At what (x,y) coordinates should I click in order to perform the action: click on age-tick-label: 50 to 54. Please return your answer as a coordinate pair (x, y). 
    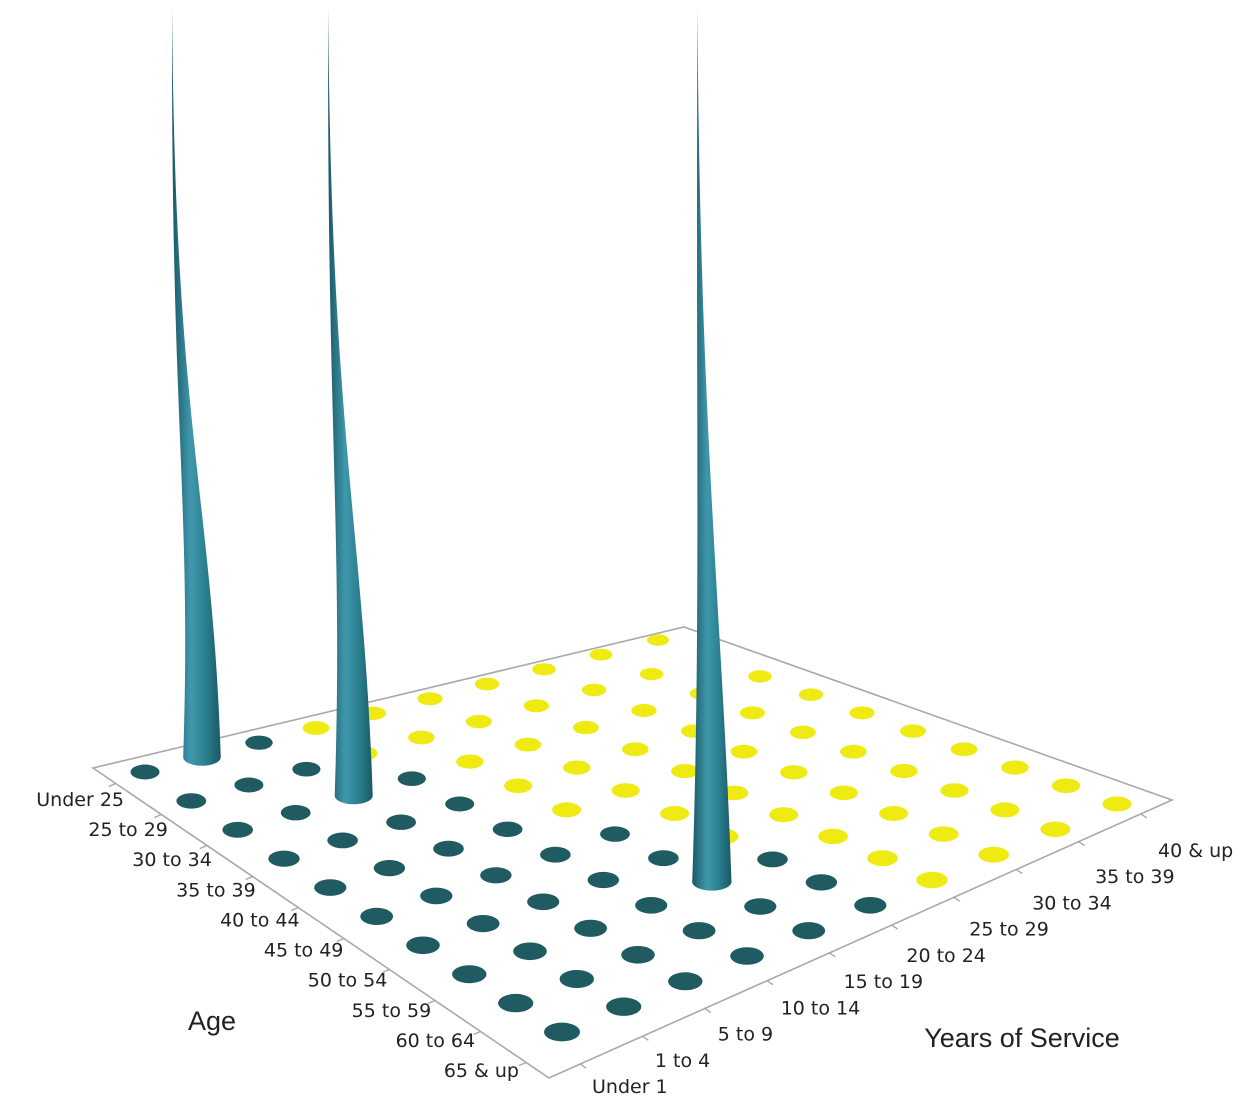
    Looking at the image, I should click on (348, 981).